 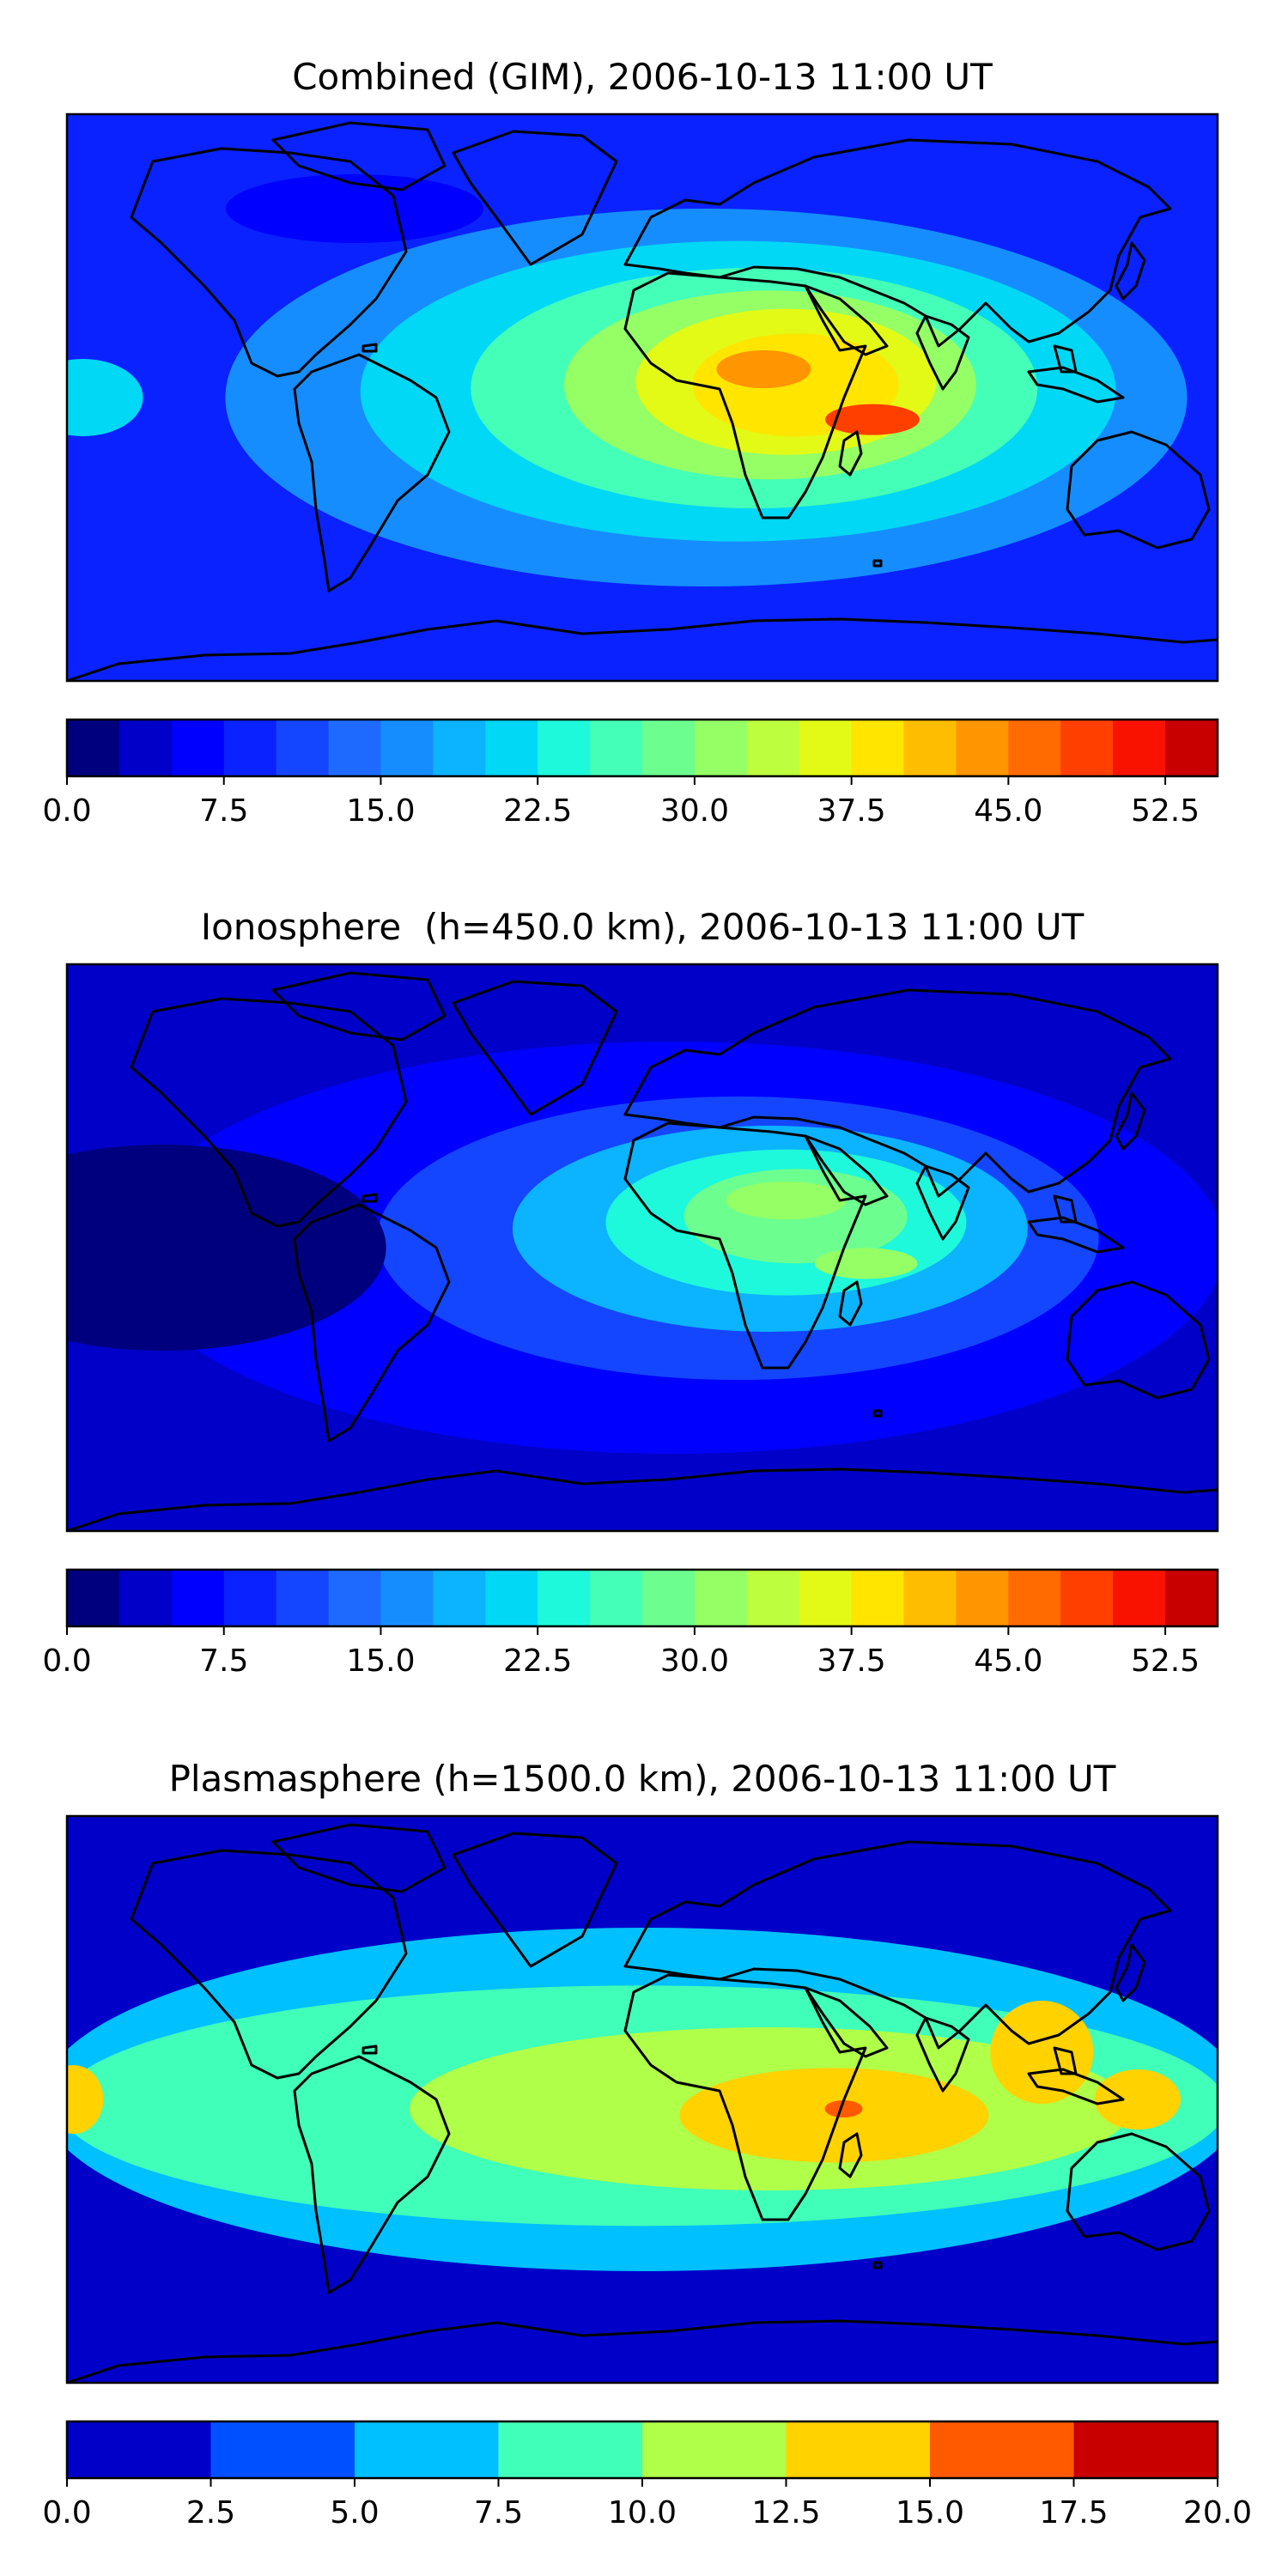 I want to click on colorbar-tick-label: 20.0, so click(x=1217, y=2513).